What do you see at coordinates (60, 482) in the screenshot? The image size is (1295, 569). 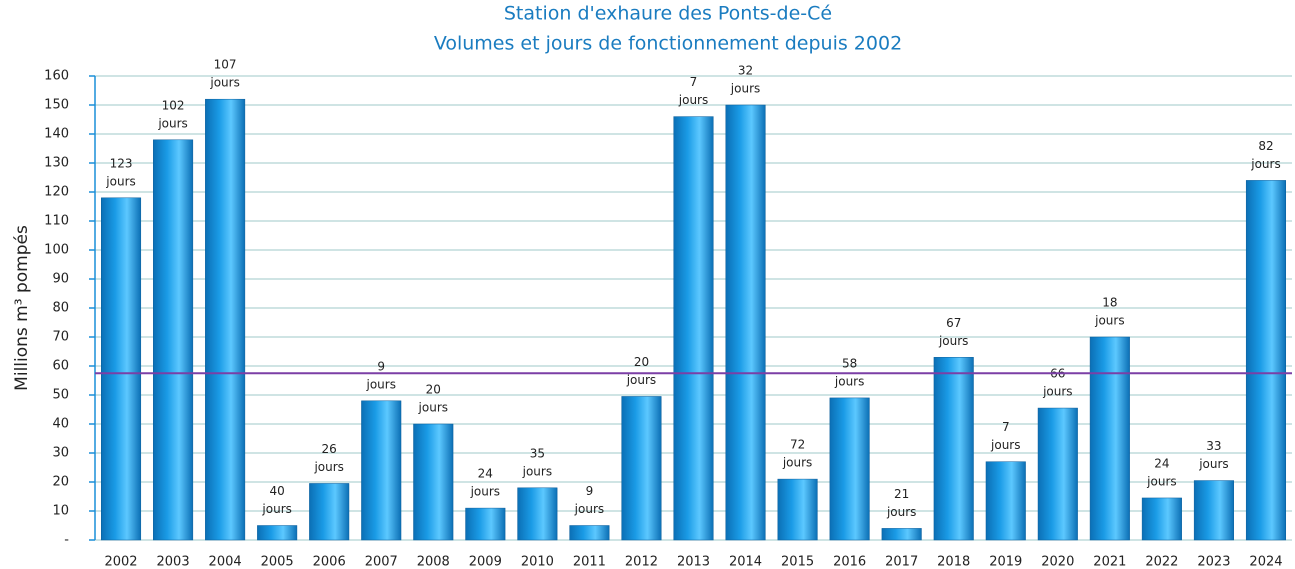 I see `y-tick-label: 20` at bounding box center [60, 482].